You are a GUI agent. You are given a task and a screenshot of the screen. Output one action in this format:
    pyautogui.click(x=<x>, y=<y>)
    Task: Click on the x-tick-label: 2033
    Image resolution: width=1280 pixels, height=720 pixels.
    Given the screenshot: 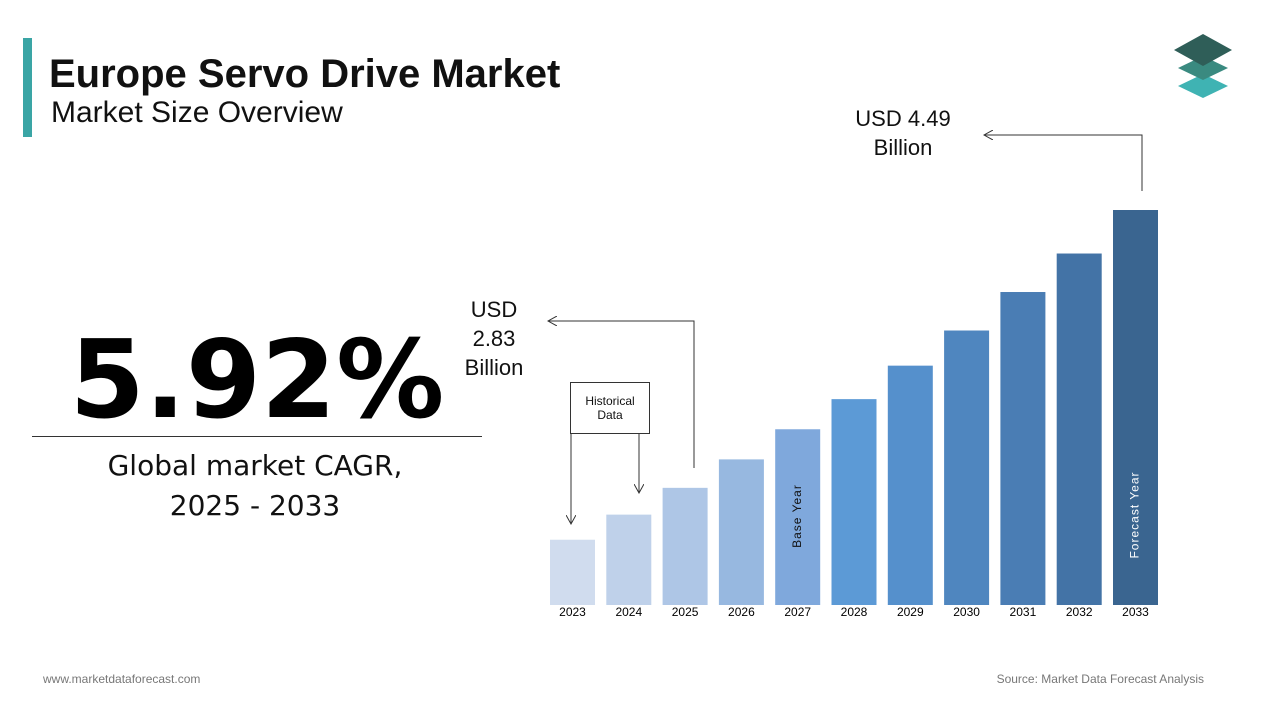 What is the action you would take?
    pyautogui.click(x=1135, y=612)
    